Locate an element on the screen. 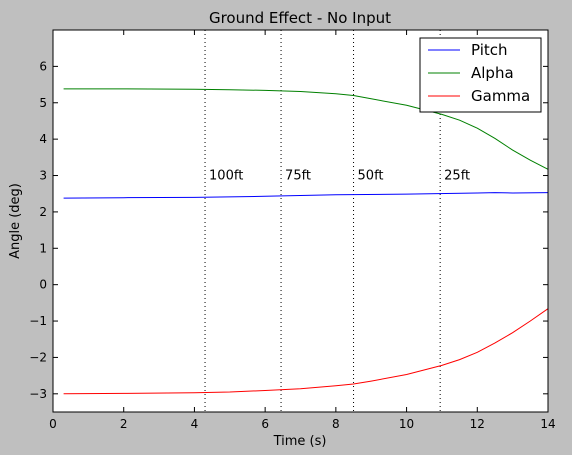  legend-label: Pitch is located at coordinates (489, 50).